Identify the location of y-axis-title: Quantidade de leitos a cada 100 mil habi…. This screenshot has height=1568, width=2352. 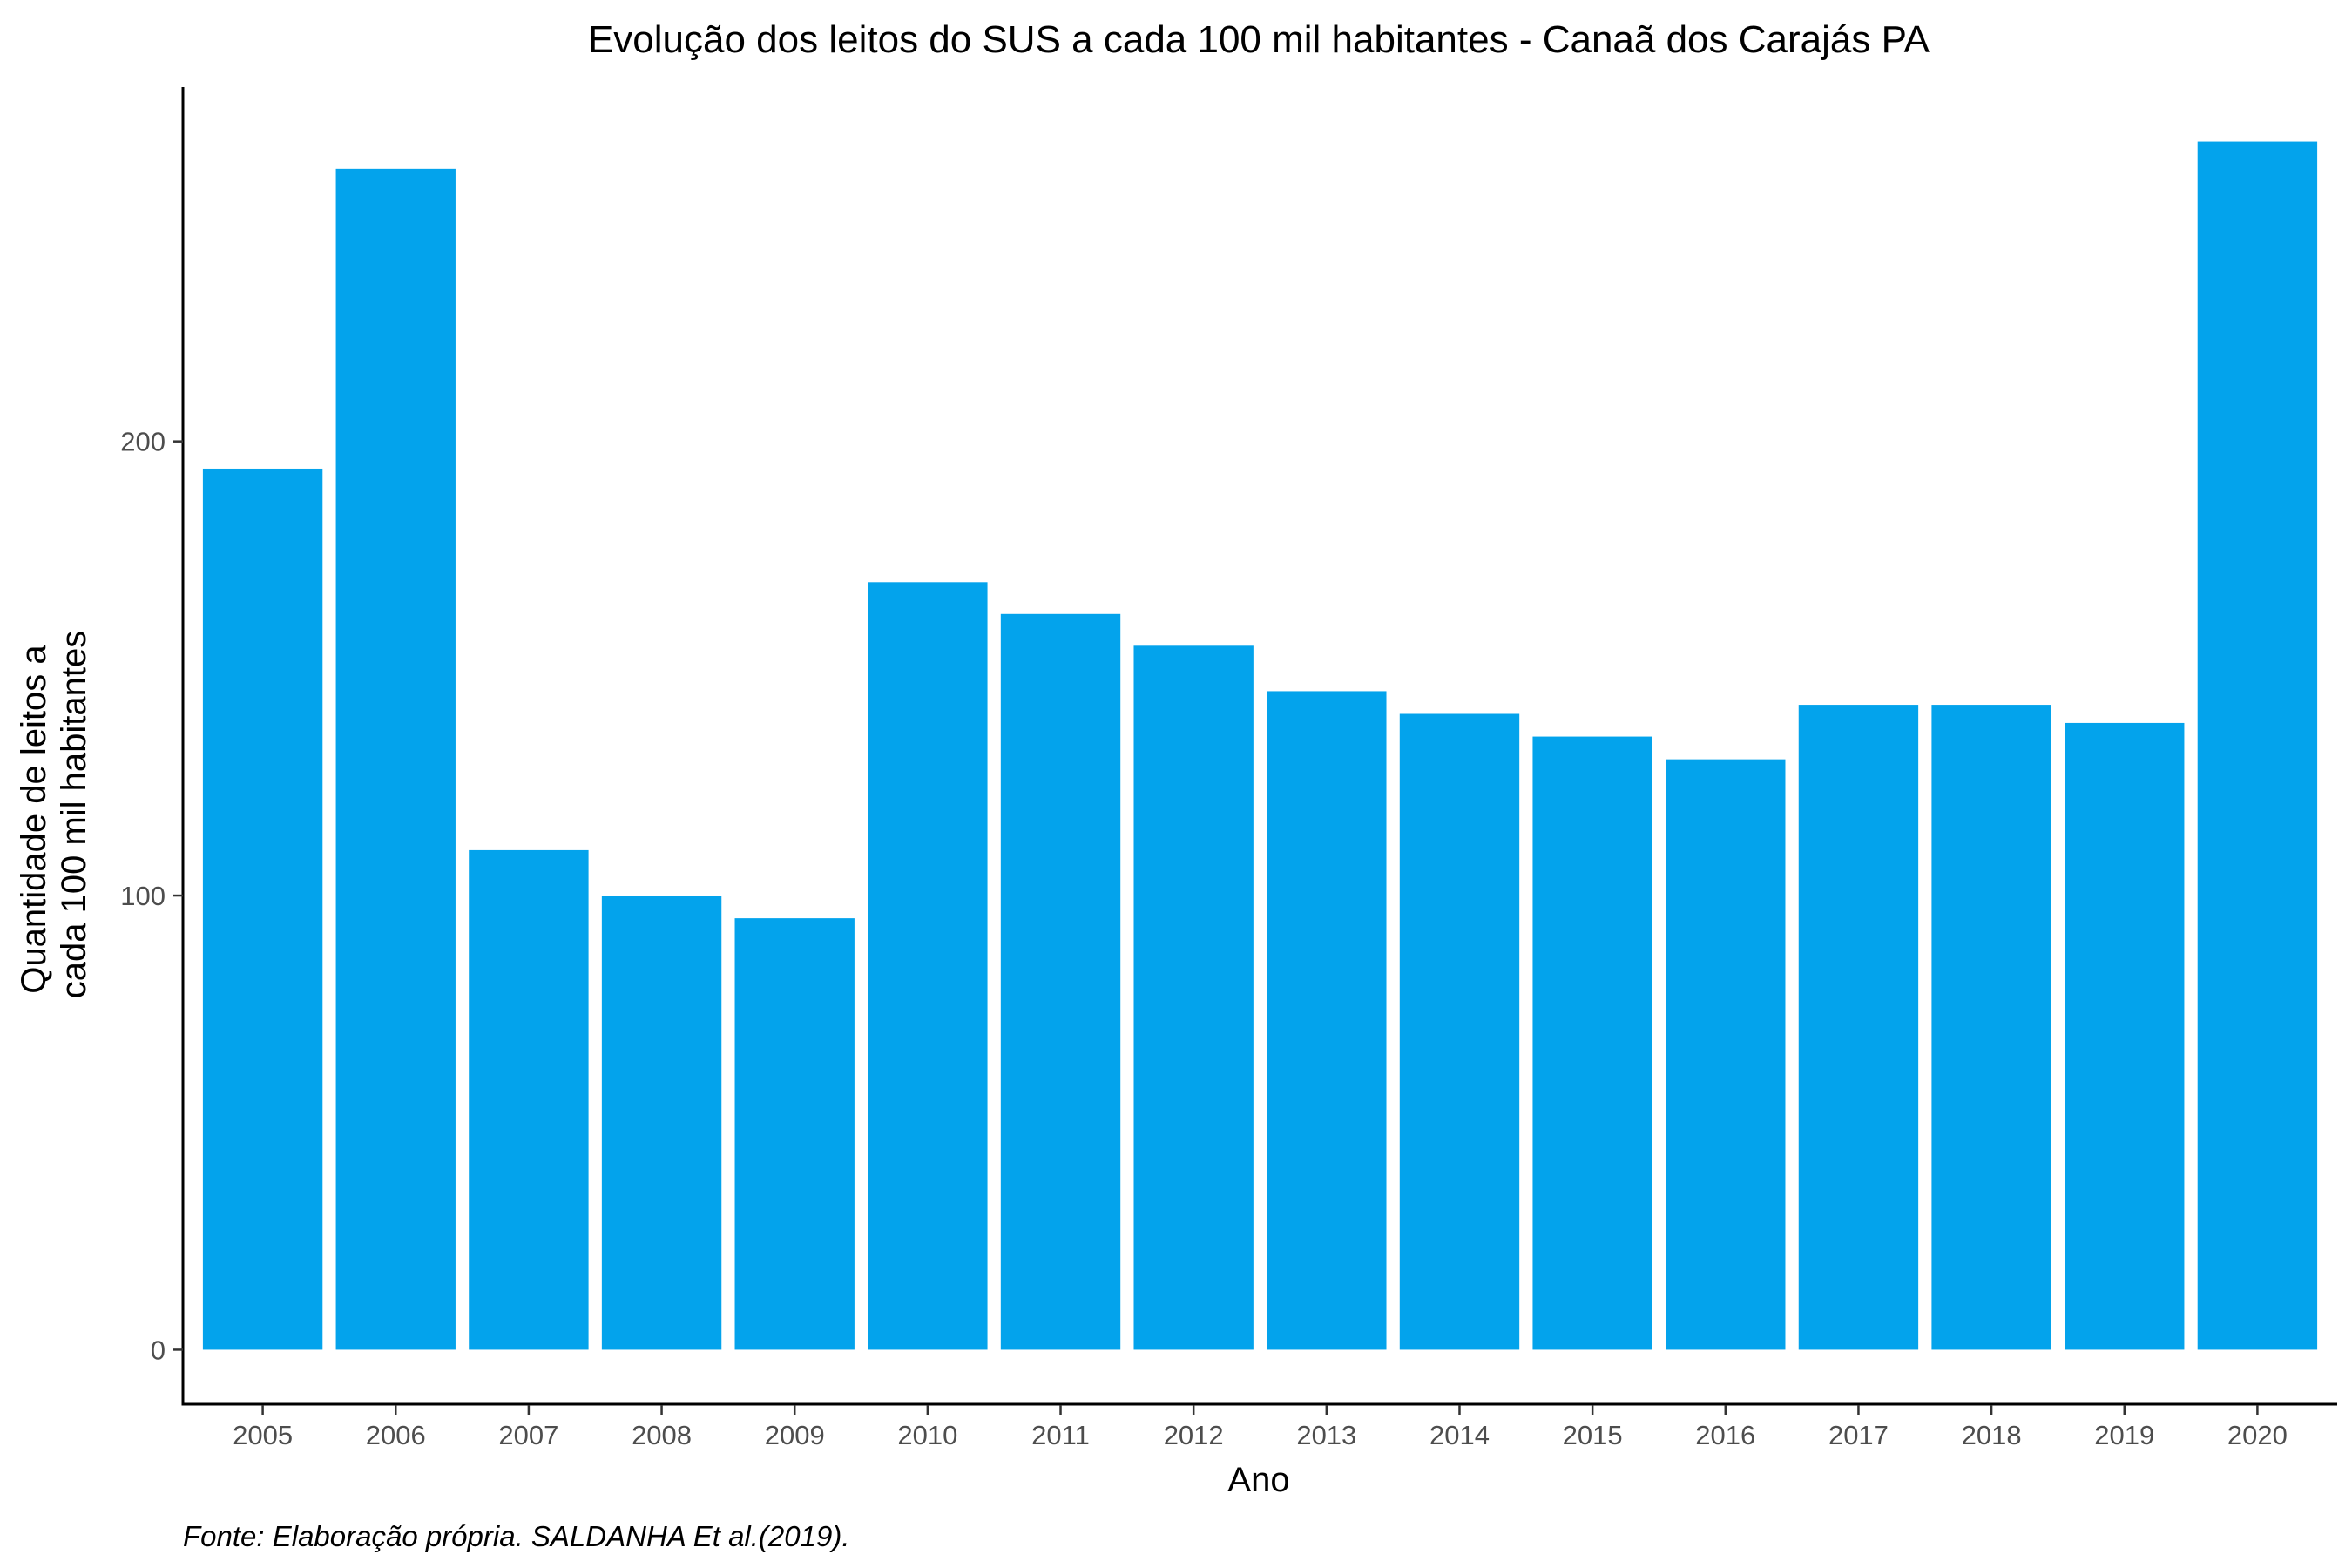
(54, 815).